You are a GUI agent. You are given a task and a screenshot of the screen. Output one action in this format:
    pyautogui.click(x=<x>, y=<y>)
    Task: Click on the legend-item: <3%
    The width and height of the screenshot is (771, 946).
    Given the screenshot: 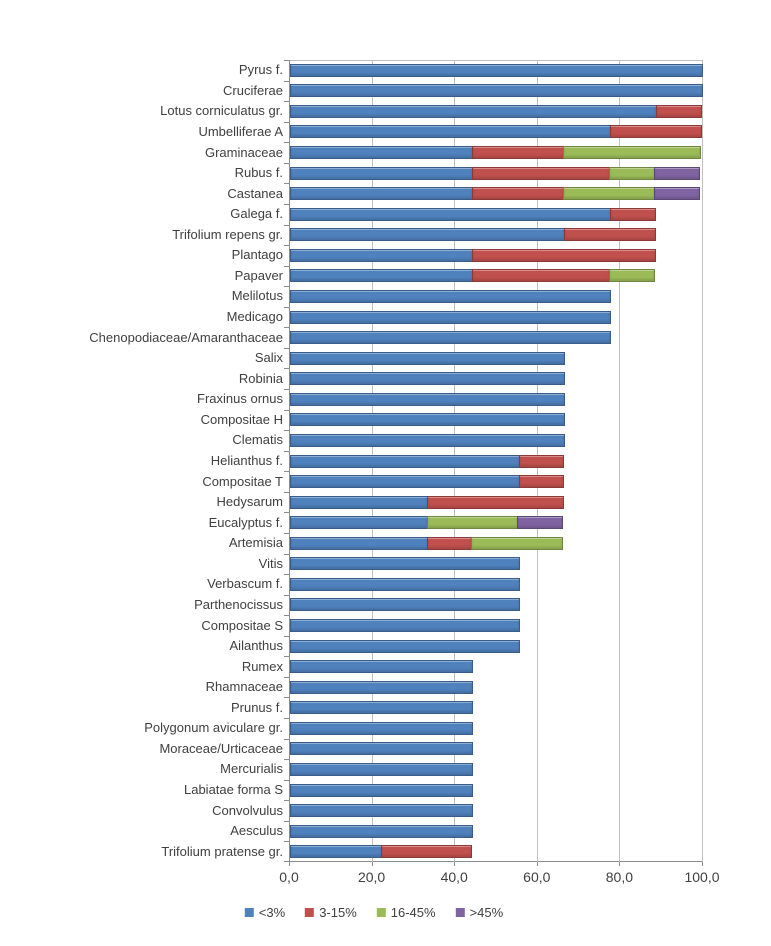 What is the action you would take?
    pyautogui.click(x=264, y=912)
    